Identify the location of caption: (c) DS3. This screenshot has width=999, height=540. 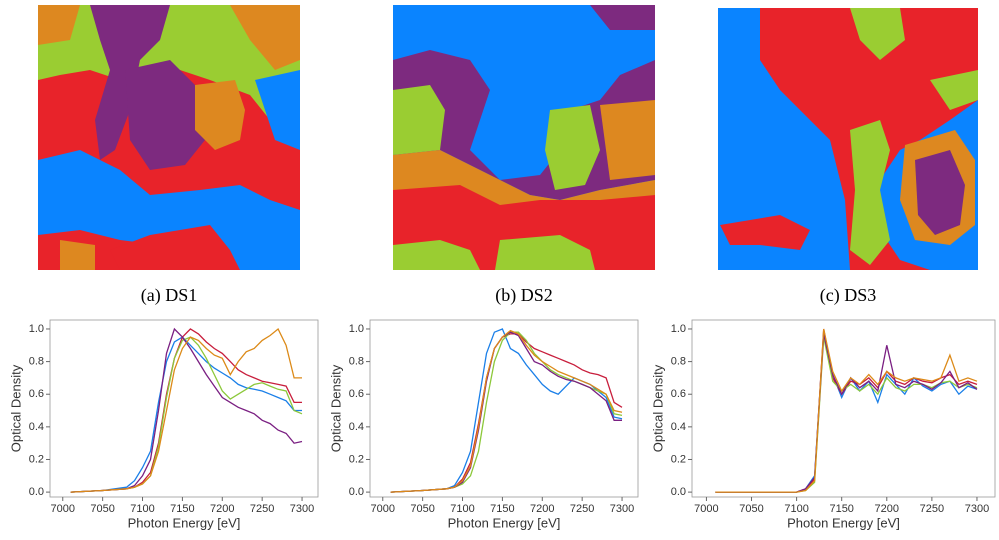
(848, 295).